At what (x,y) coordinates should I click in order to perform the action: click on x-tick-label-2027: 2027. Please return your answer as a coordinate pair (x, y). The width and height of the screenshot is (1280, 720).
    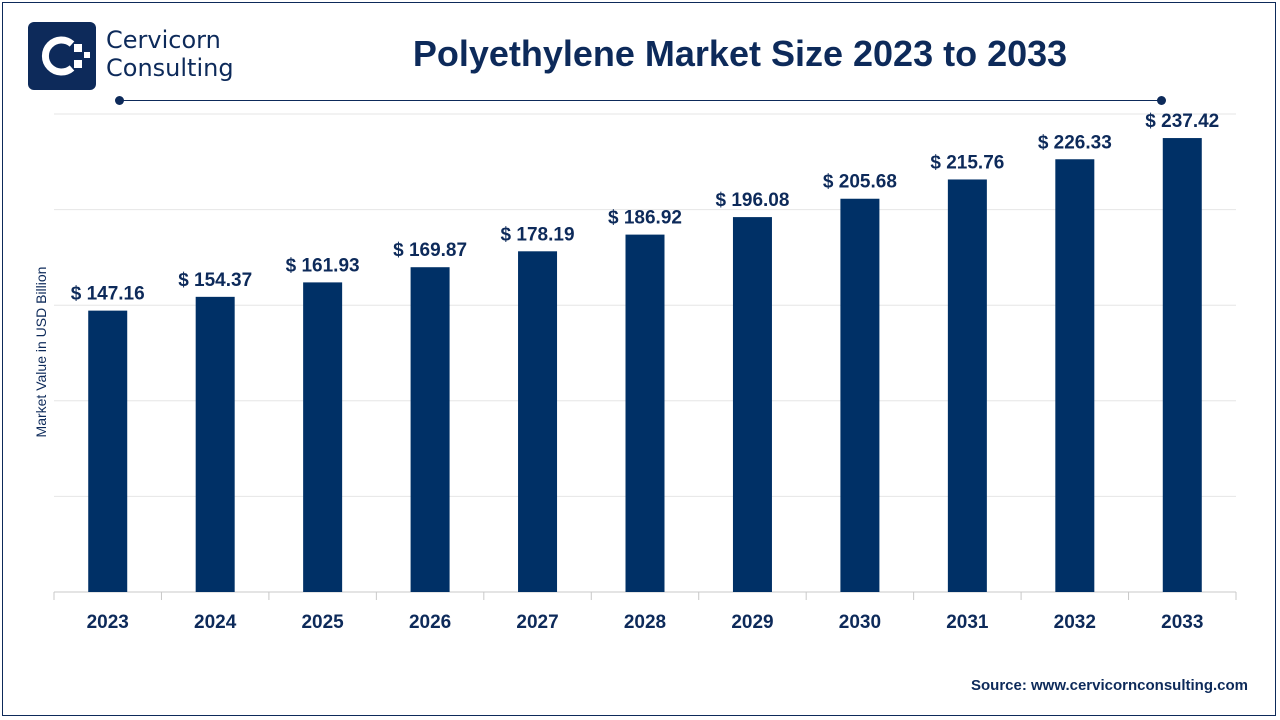
    Looking at the image, I should click on (537, 622).